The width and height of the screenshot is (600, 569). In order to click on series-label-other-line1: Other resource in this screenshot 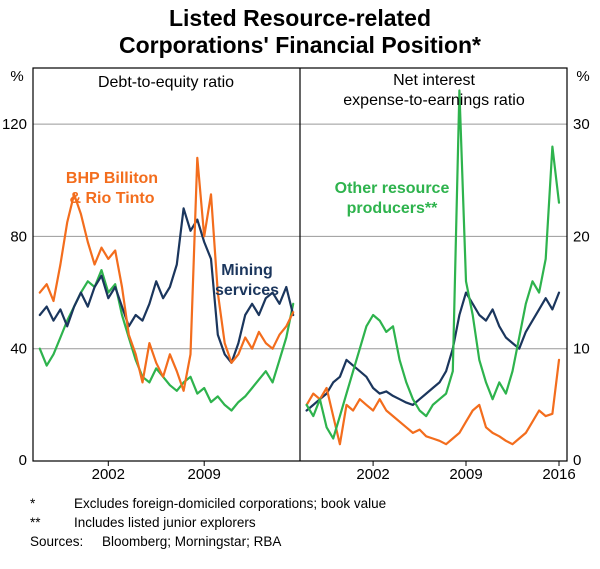, I will do `click(392, 188)`.